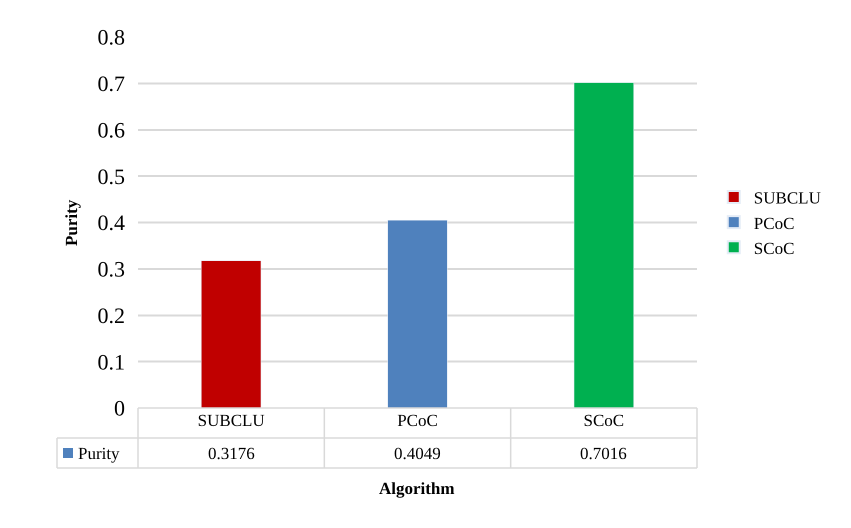 The height and width of the screenshot is (528, 851). What do you see at coordinates (119, 408) in the screenshot?
I see `y-tick-label: 0` at bounding box center [119, 408].